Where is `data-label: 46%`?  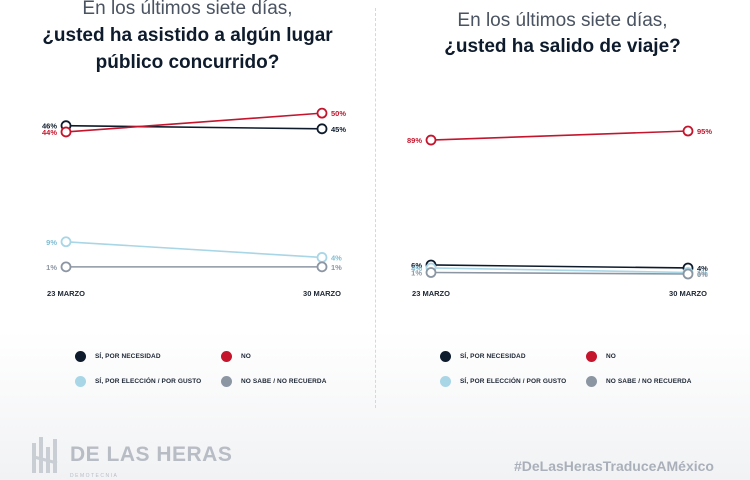 data-label: 46% is located at coordinates (49, 126).